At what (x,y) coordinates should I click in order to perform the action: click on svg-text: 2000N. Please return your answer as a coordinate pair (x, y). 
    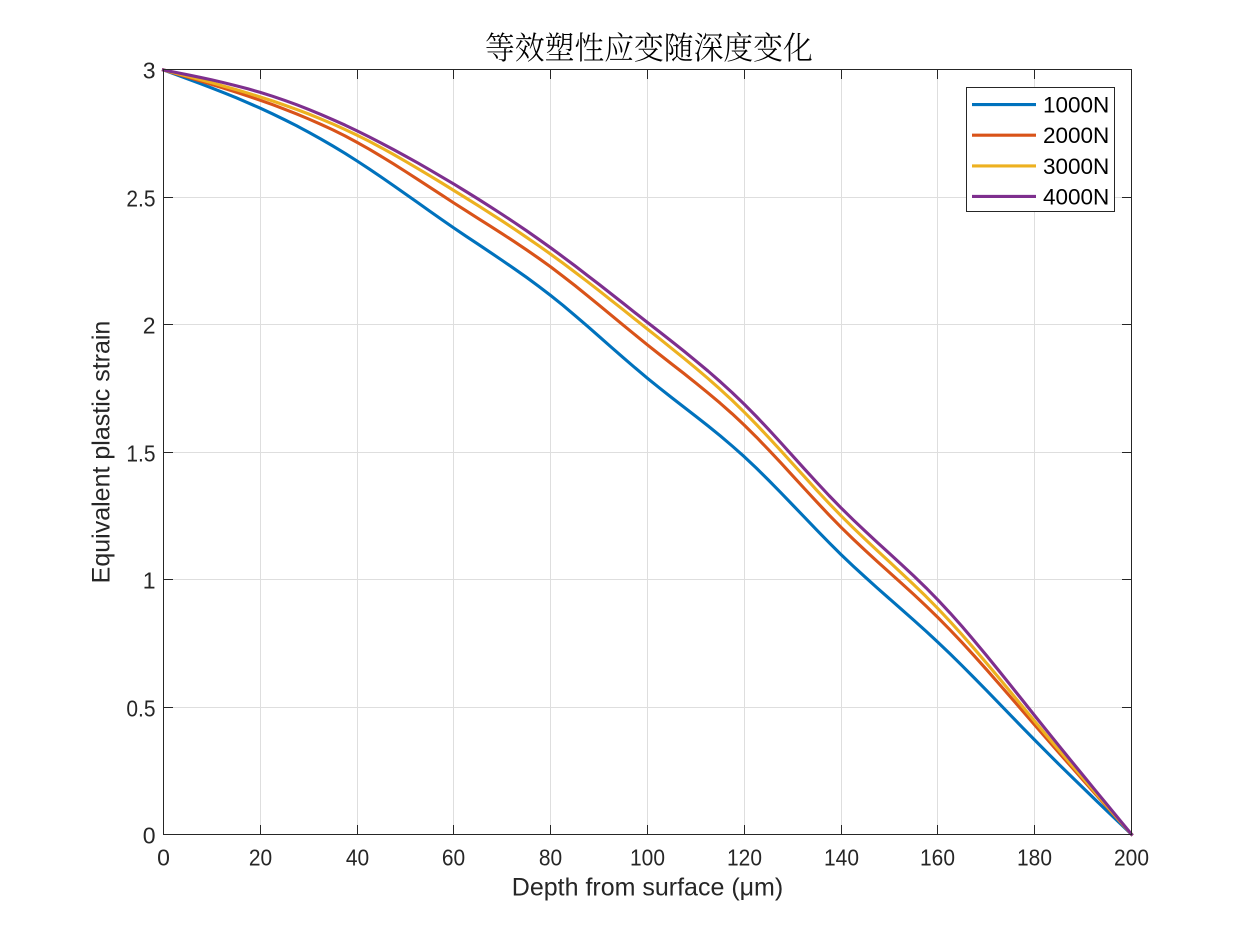
    Looking at the image, I should click on (1076, 135).